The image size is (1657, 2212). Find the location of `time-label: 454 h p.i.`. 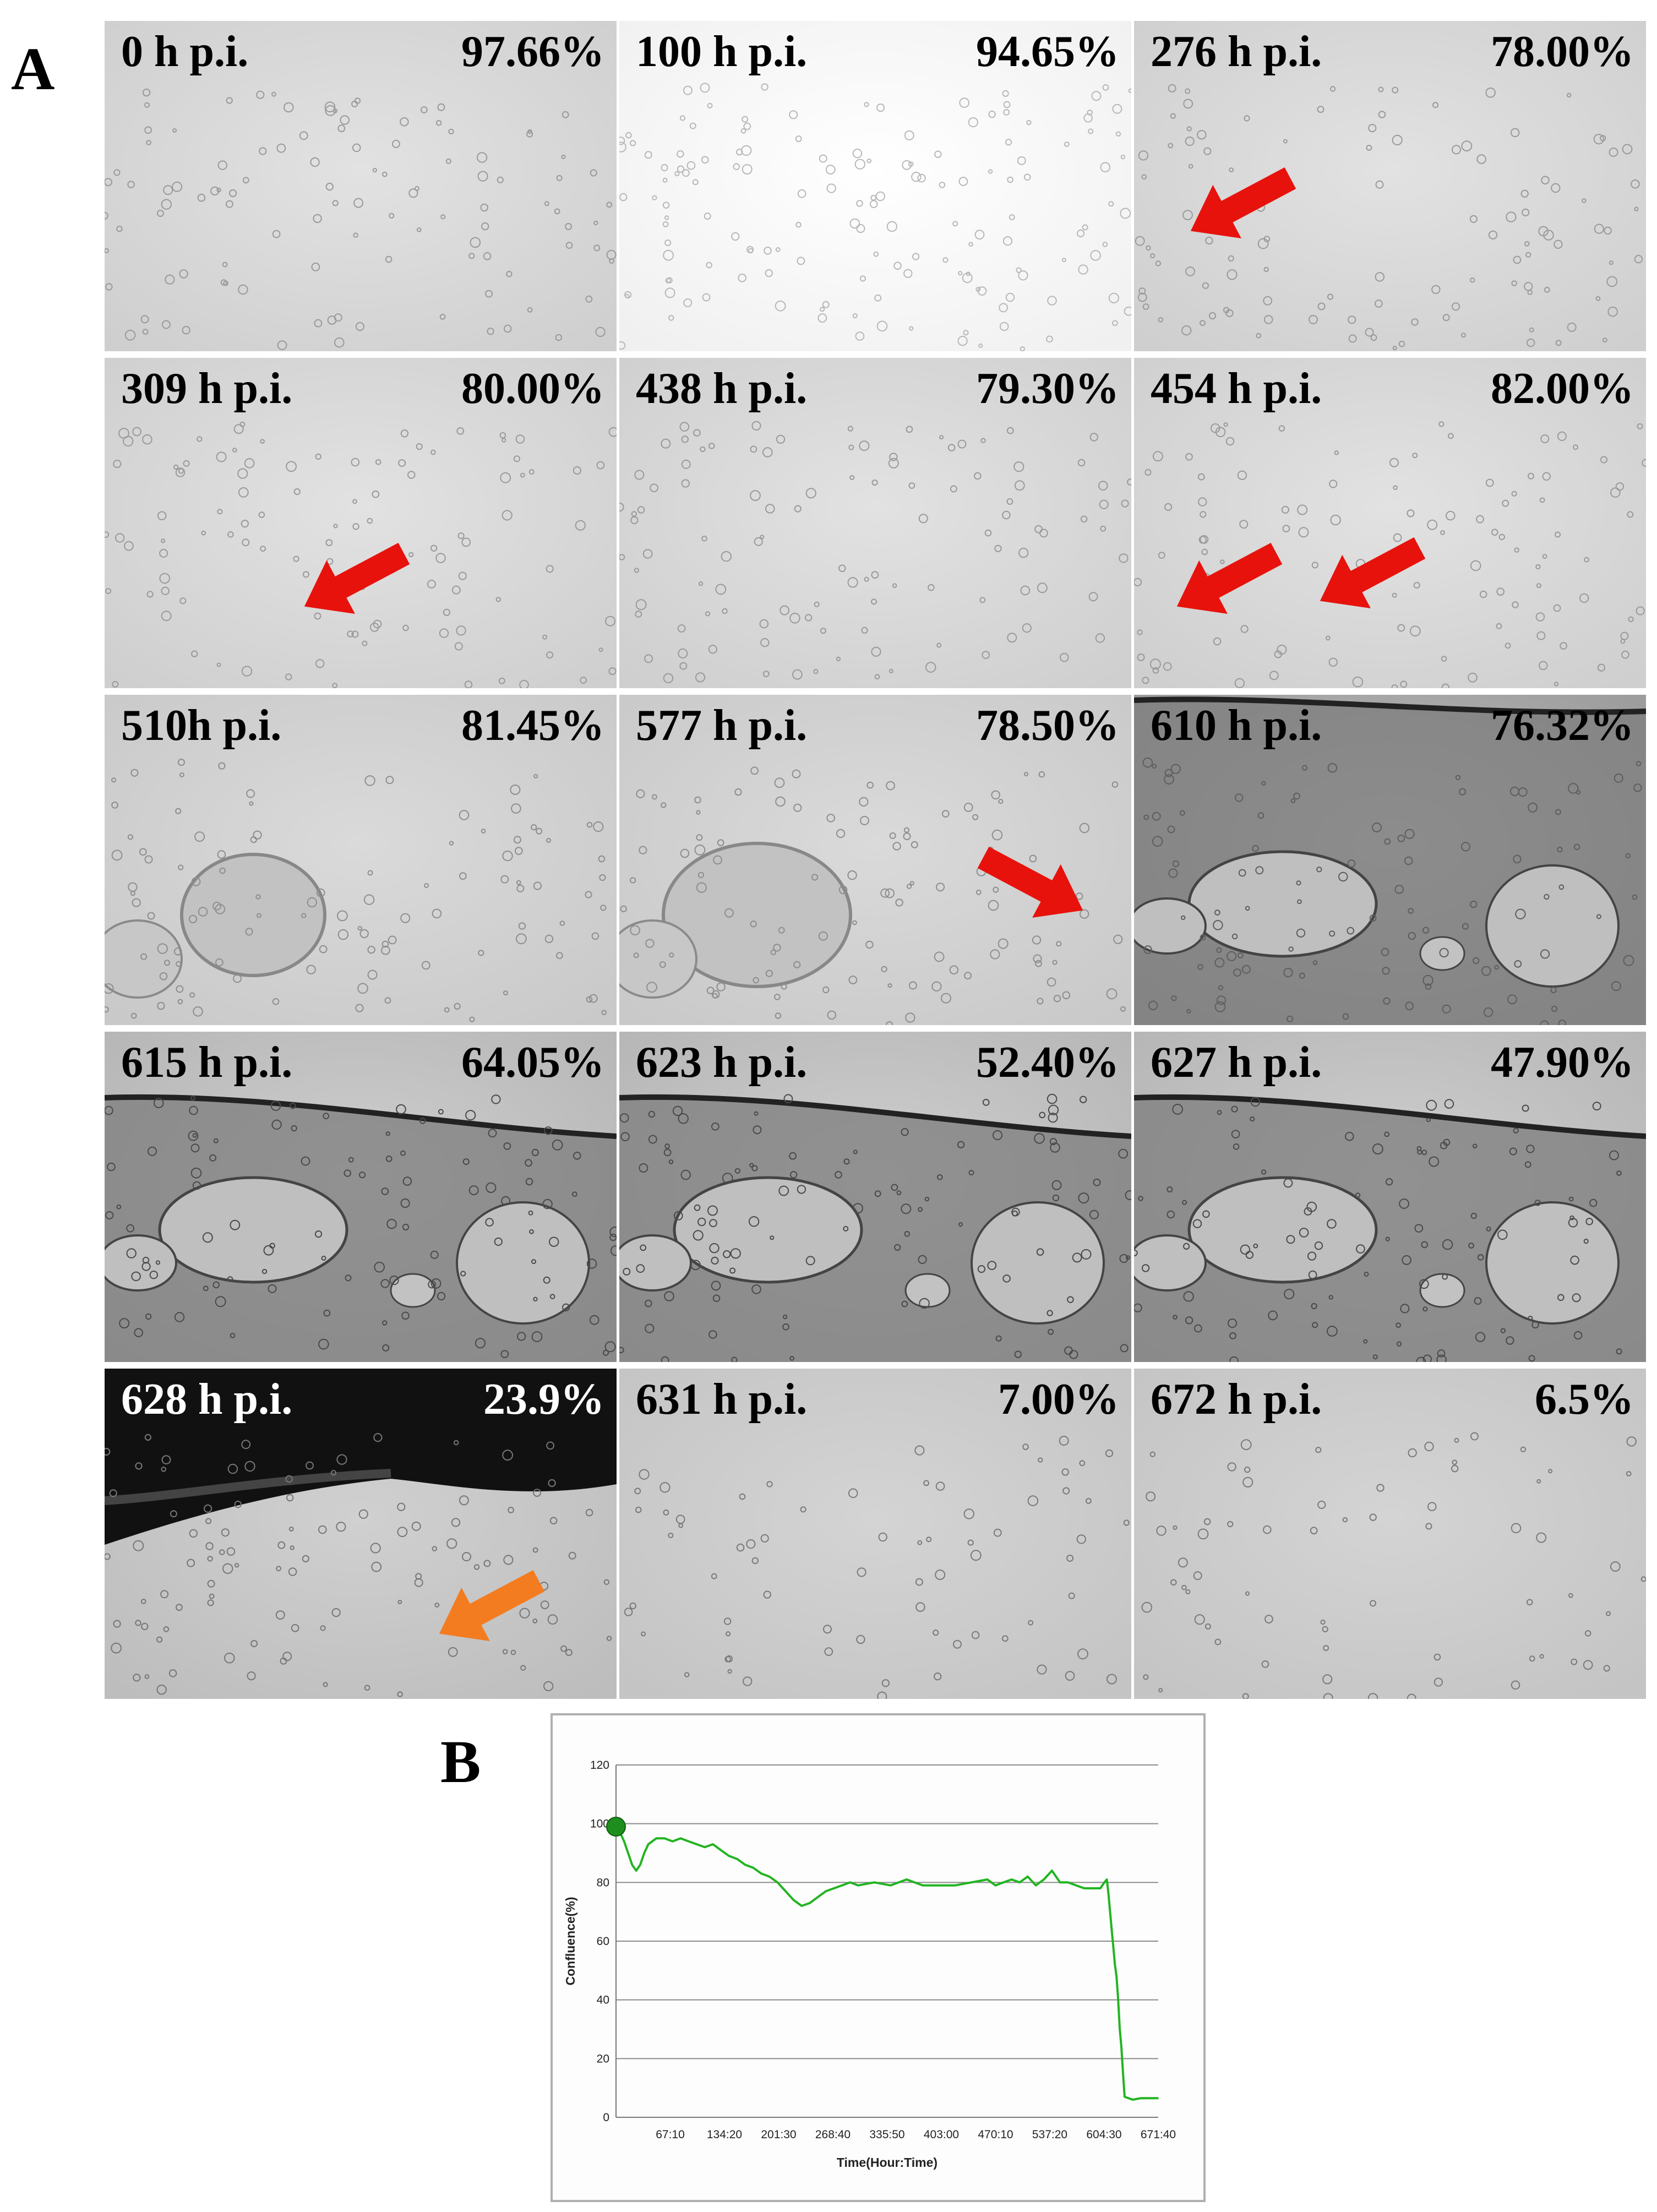

time-label: 454 h p.i. is located at coordinates (1236, 388).